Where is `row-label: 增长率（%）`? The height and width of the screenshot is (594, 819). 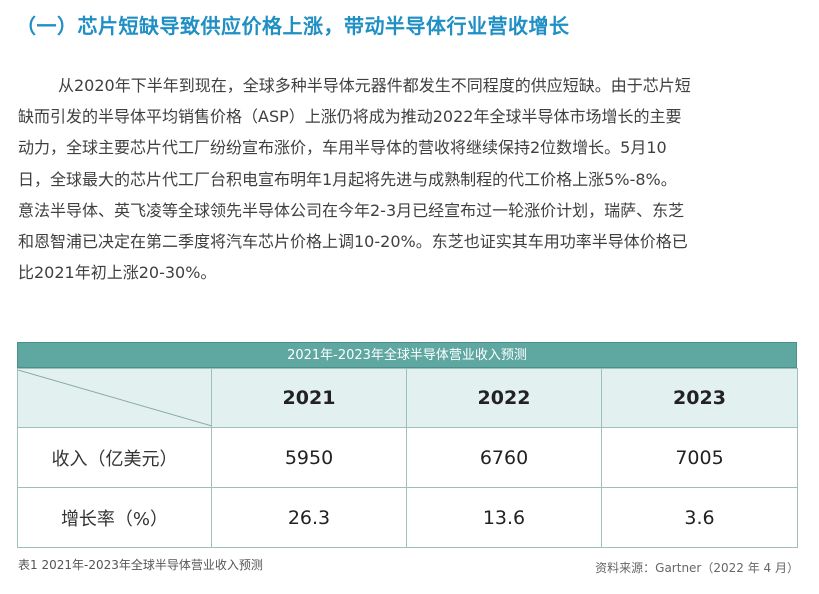
row-label: 增长率（%） is located at coordinates (114, 517).